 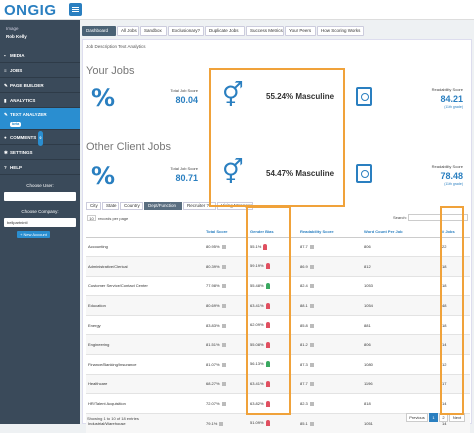 I want to click on total-score-value: 72.07%, so click(x=213, y=404).